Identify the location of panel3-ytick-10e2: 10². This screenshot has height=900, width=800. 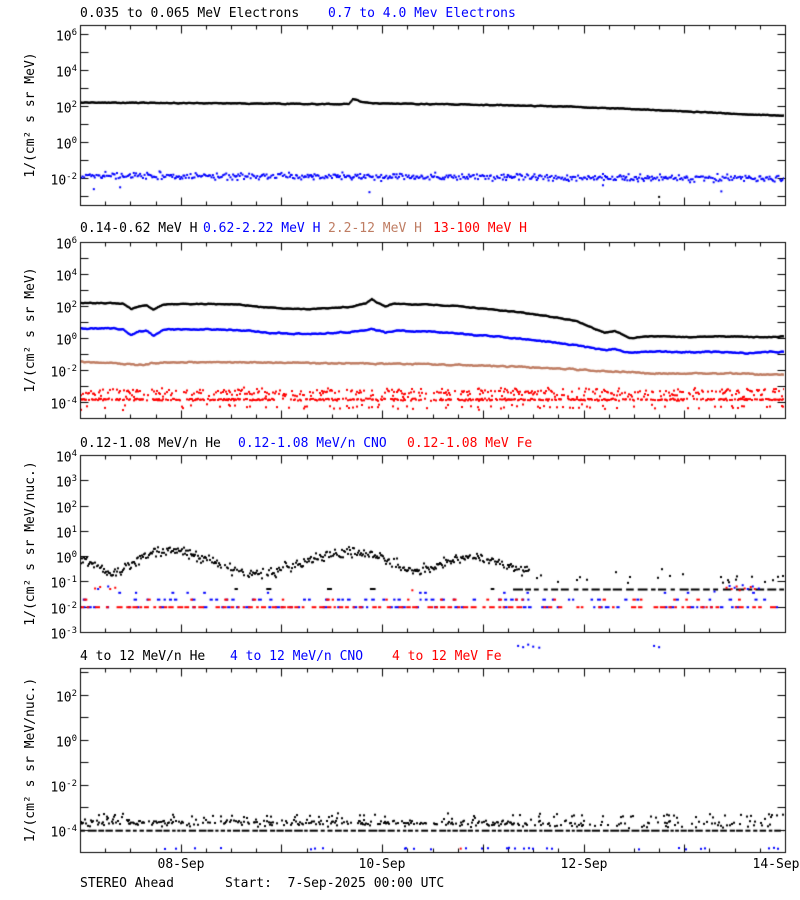
(66, 508).